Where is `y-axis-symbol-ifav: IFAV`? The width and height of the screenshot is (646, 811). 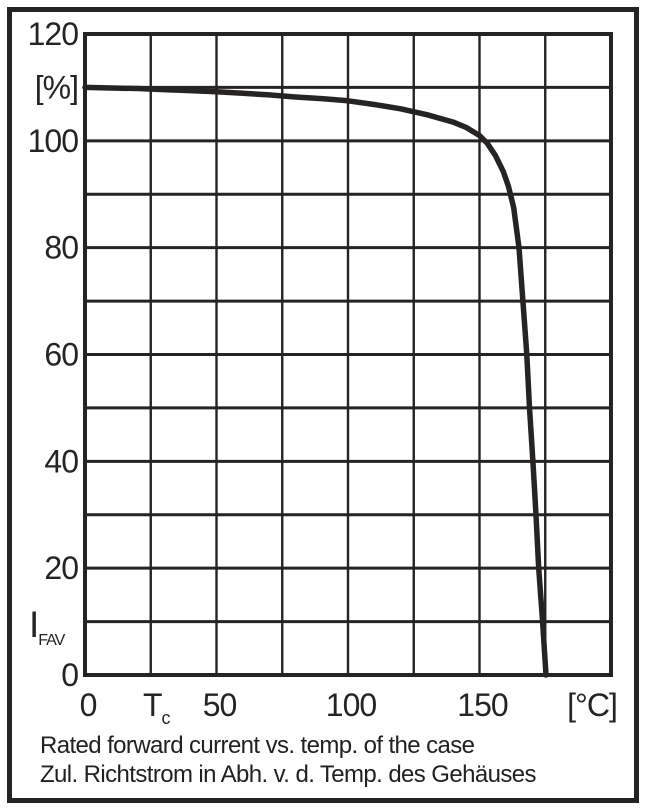 y-axis-symbol-ifav: IFAV is located at coordinates (47, 626).